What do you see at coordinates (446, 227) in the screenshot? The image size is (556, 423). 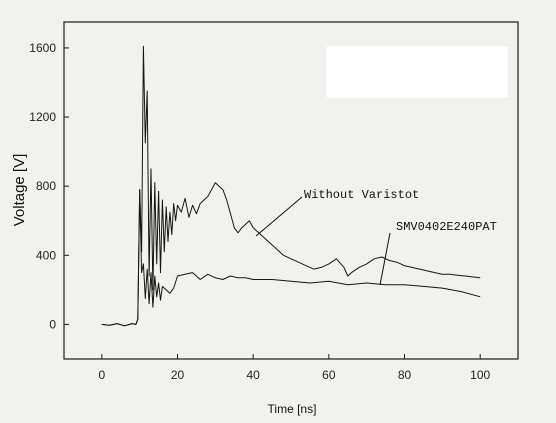 I see `annotation-label: SMV0402E240PAT` at bounding box center [446, 227].